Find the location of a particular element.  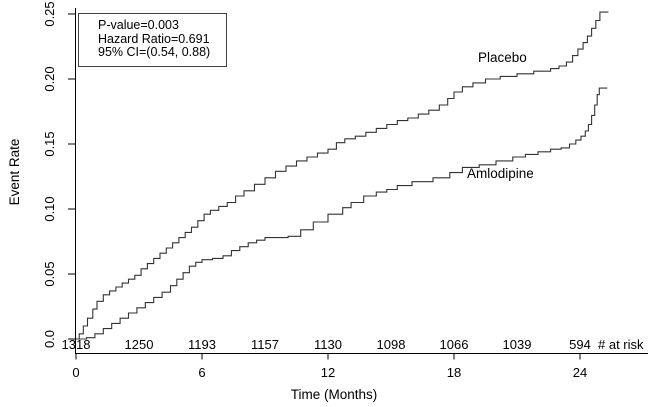

x-tick-label: 0 is located at coordinates (75, 372).